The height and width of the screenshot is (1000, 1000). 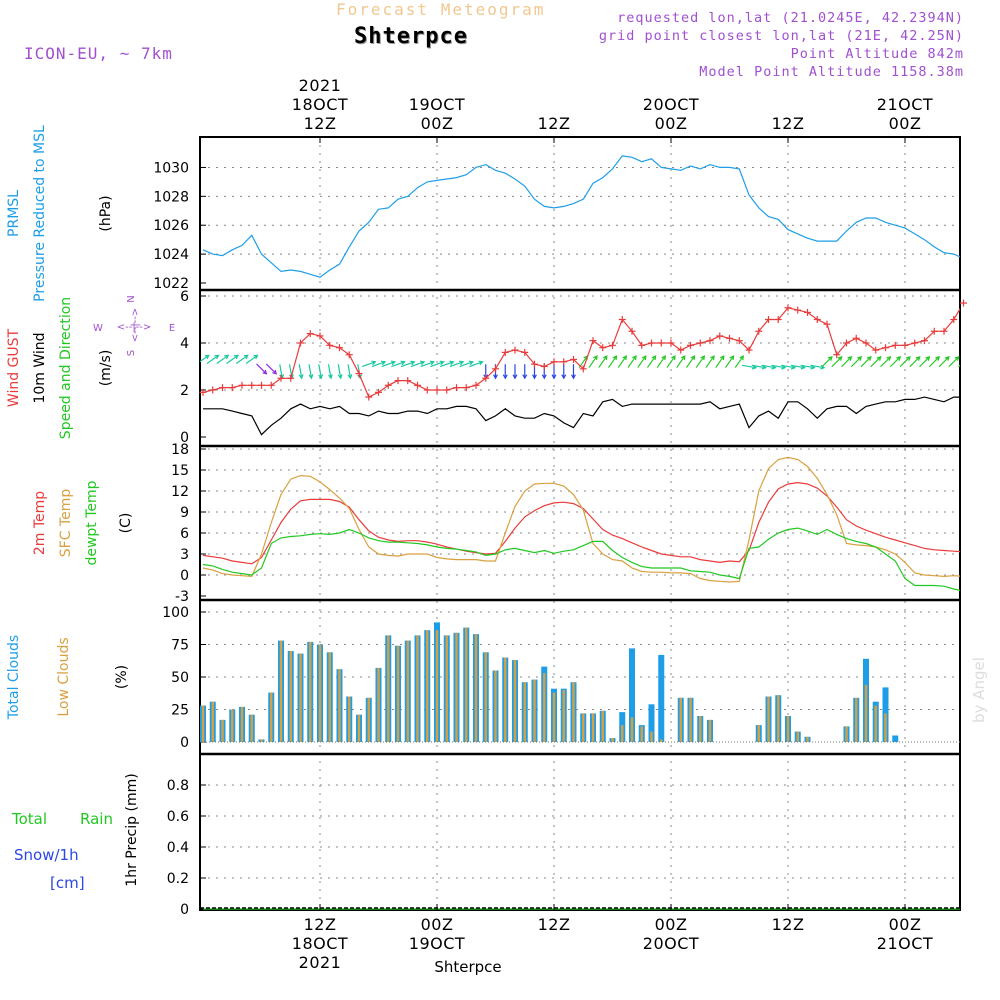 I want to click on watermark: by Angel, so click(x=979, y=690).